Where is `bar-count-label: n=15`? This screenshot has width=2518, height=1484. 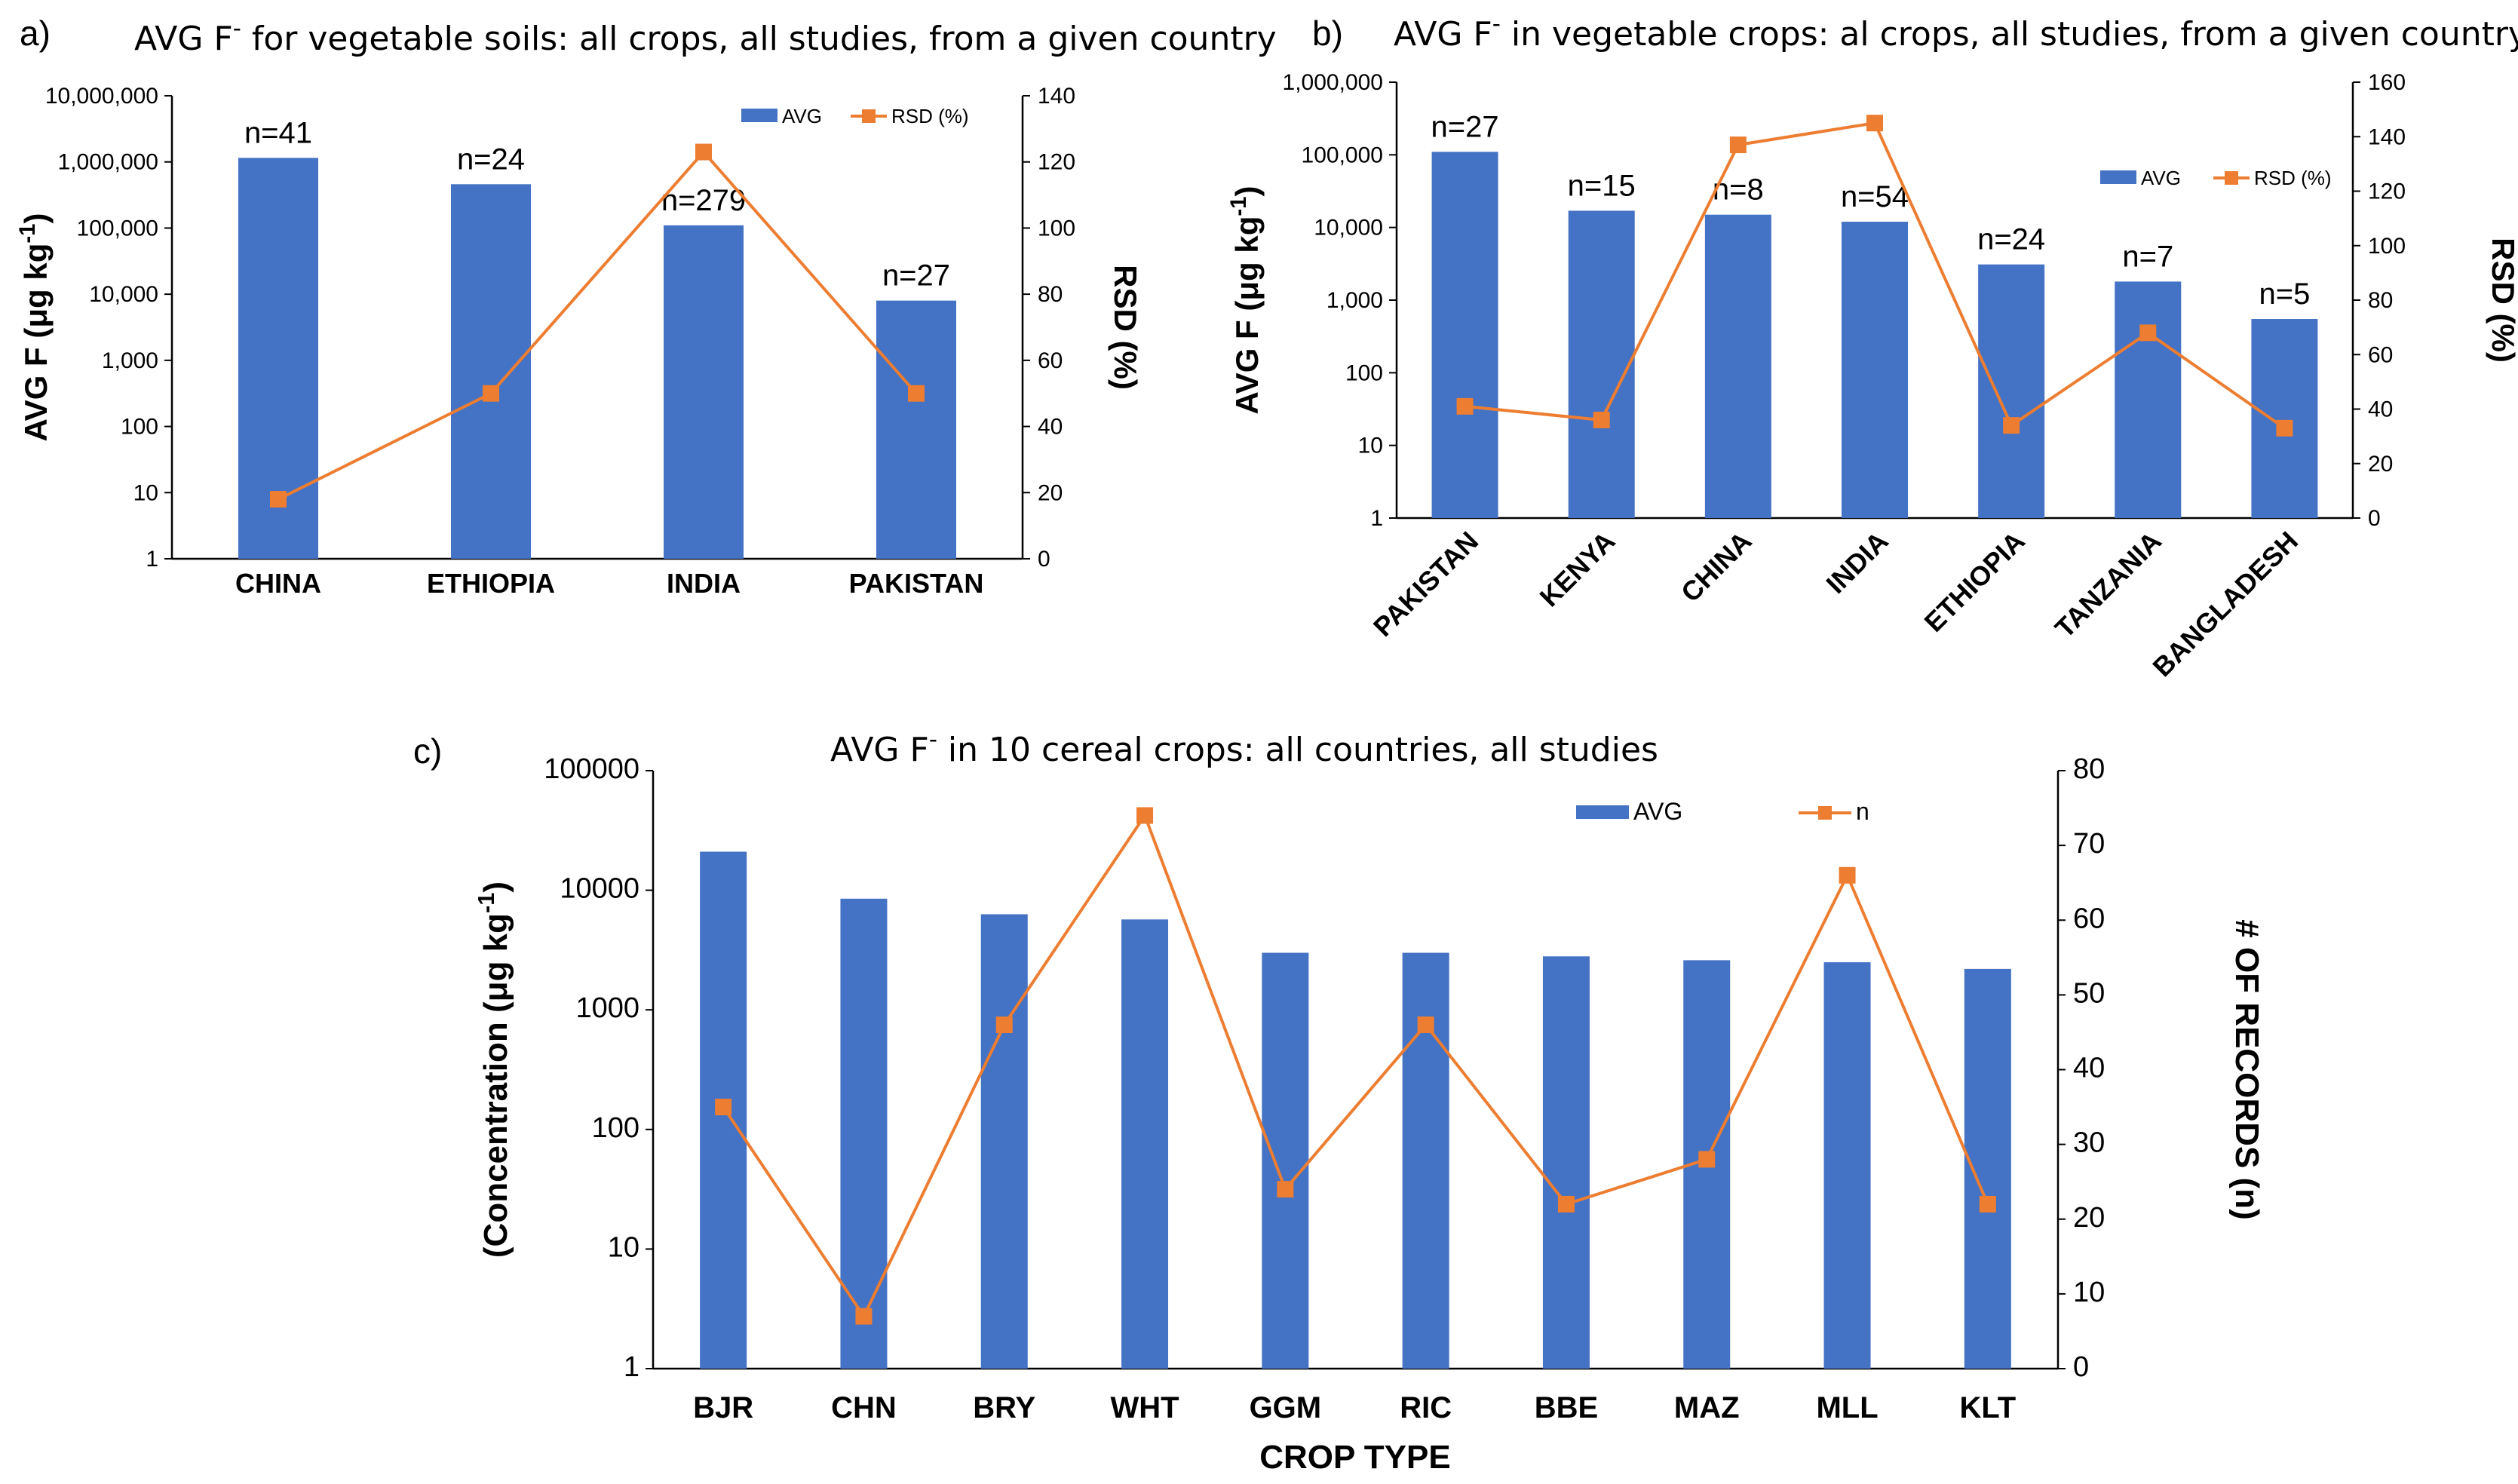
bar-count-label: n=15 is located at coordinates (1602, 185).